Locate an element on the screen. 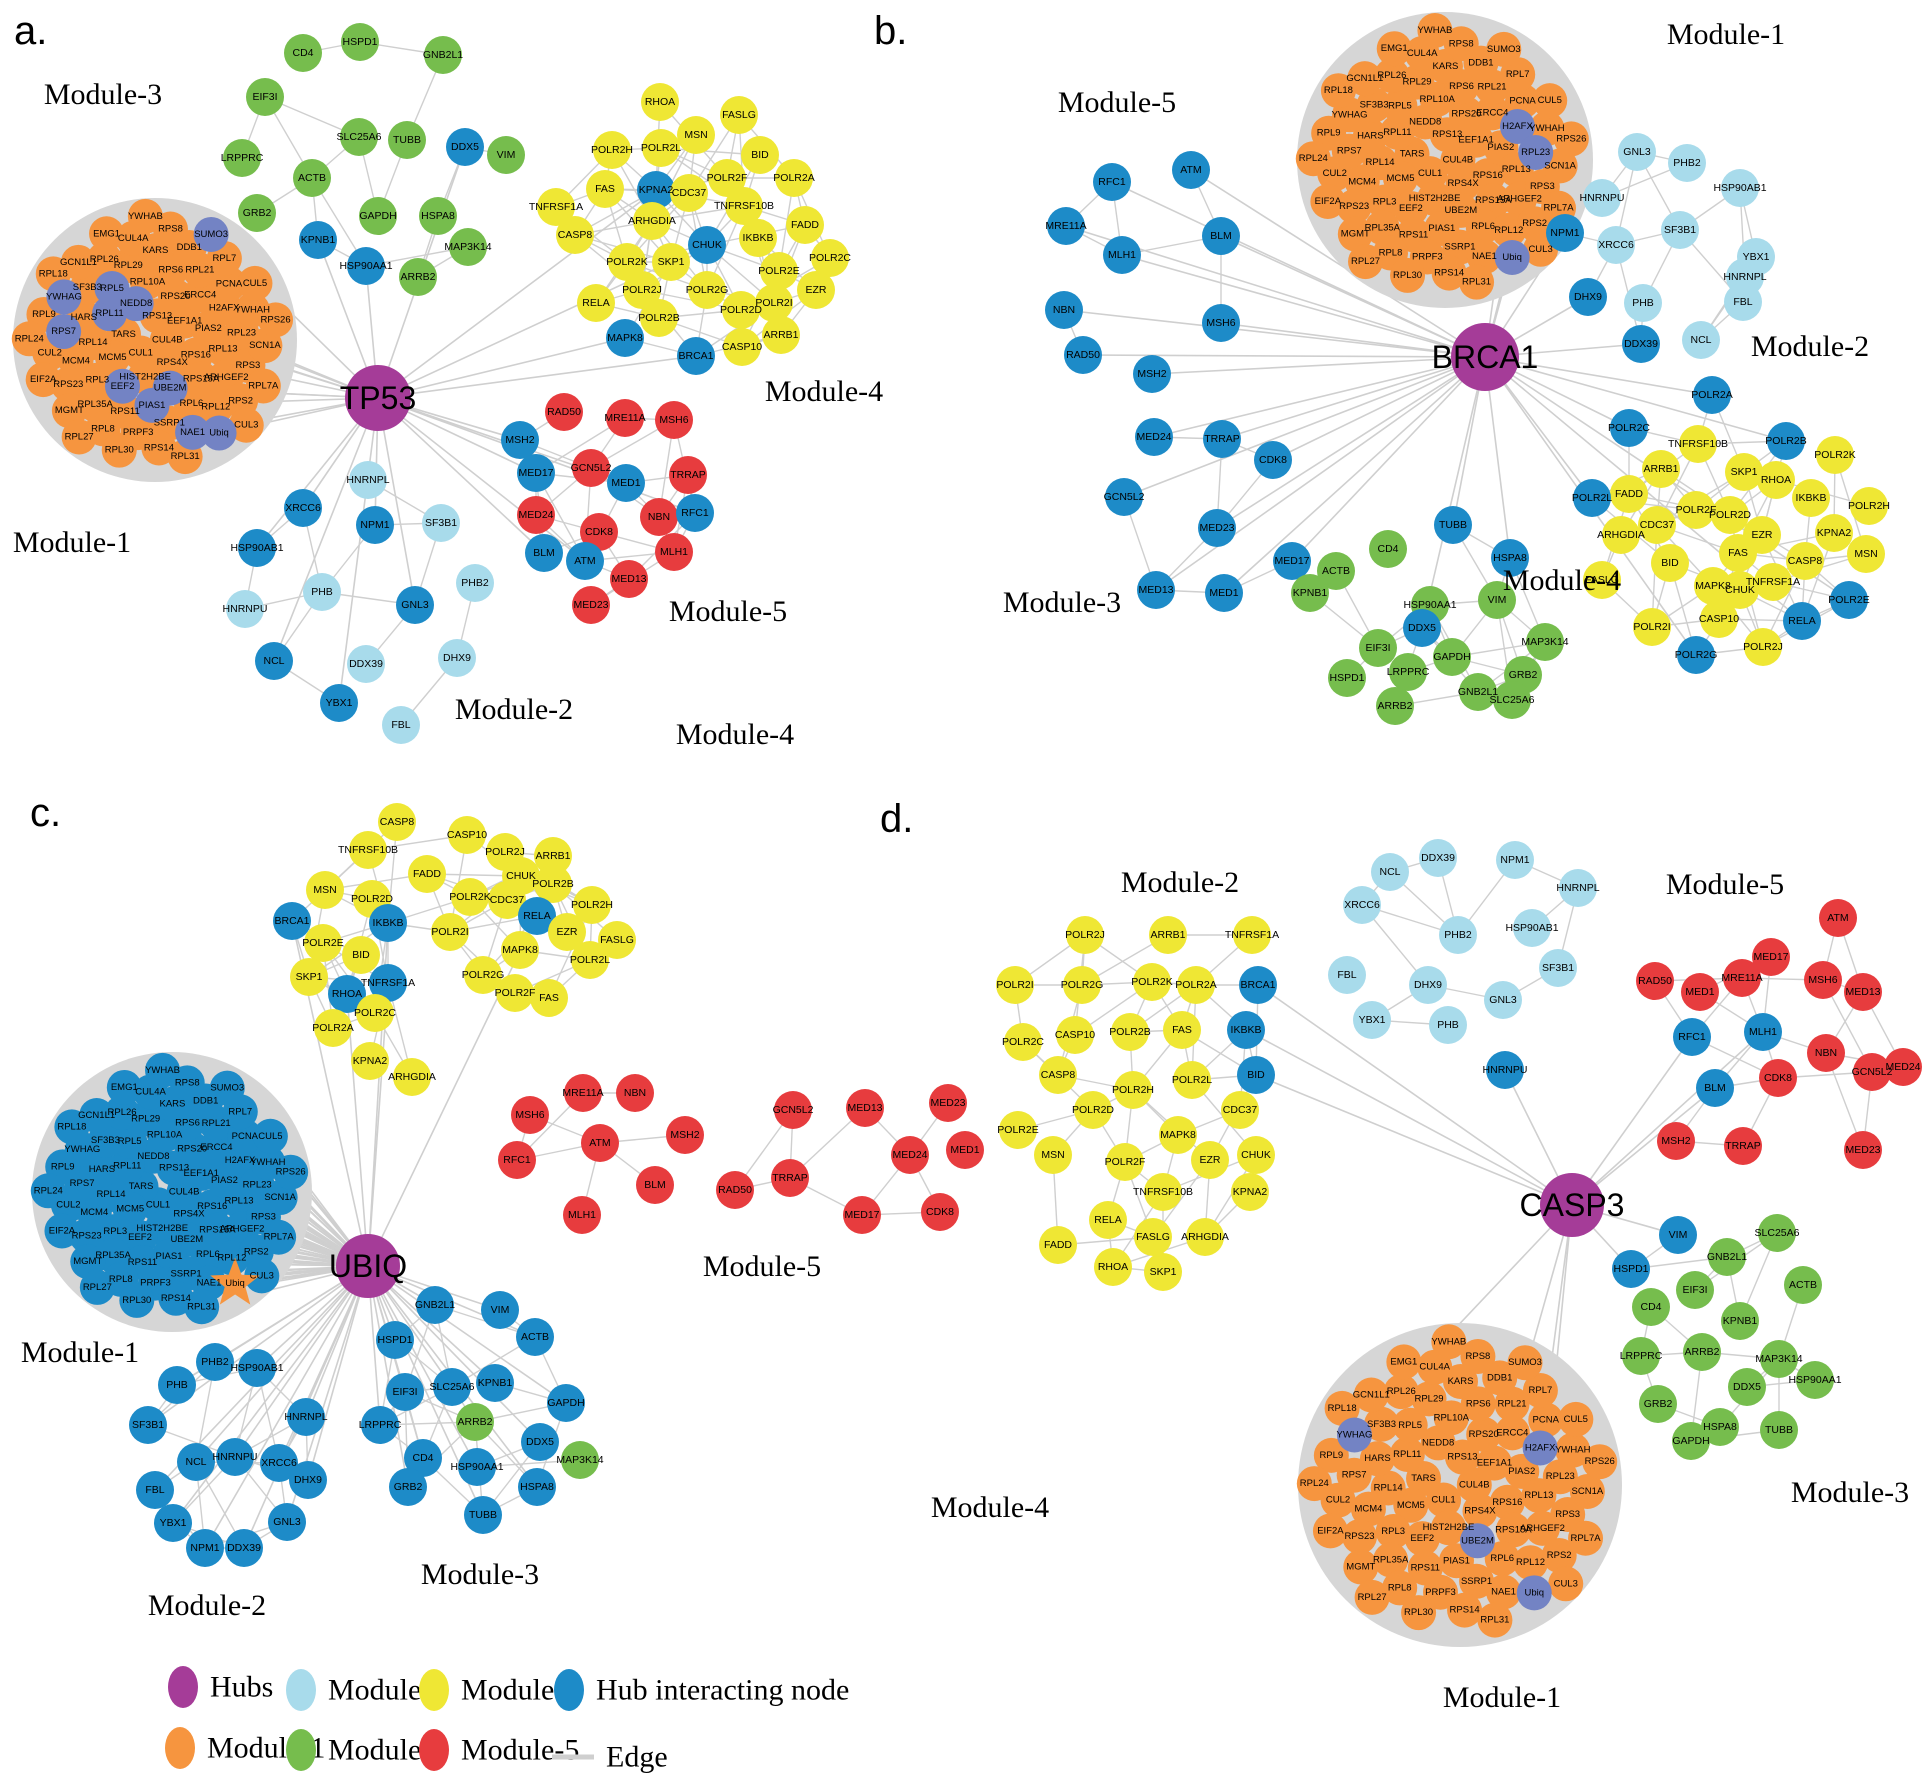 The width and height of the screenshot is (1923, 1775). node-IKBKB is located at coordinates (758, 238).